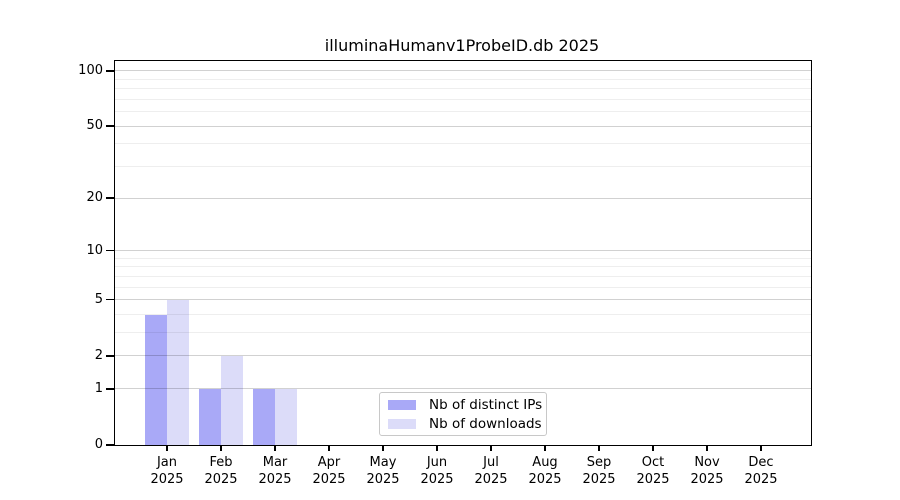 The width and height of the screenshot is (900, 500). What do you see at coordinates (98, 444) in the screenshot?
I see `y-tick-label: 0` at bounding box center [98, 444].